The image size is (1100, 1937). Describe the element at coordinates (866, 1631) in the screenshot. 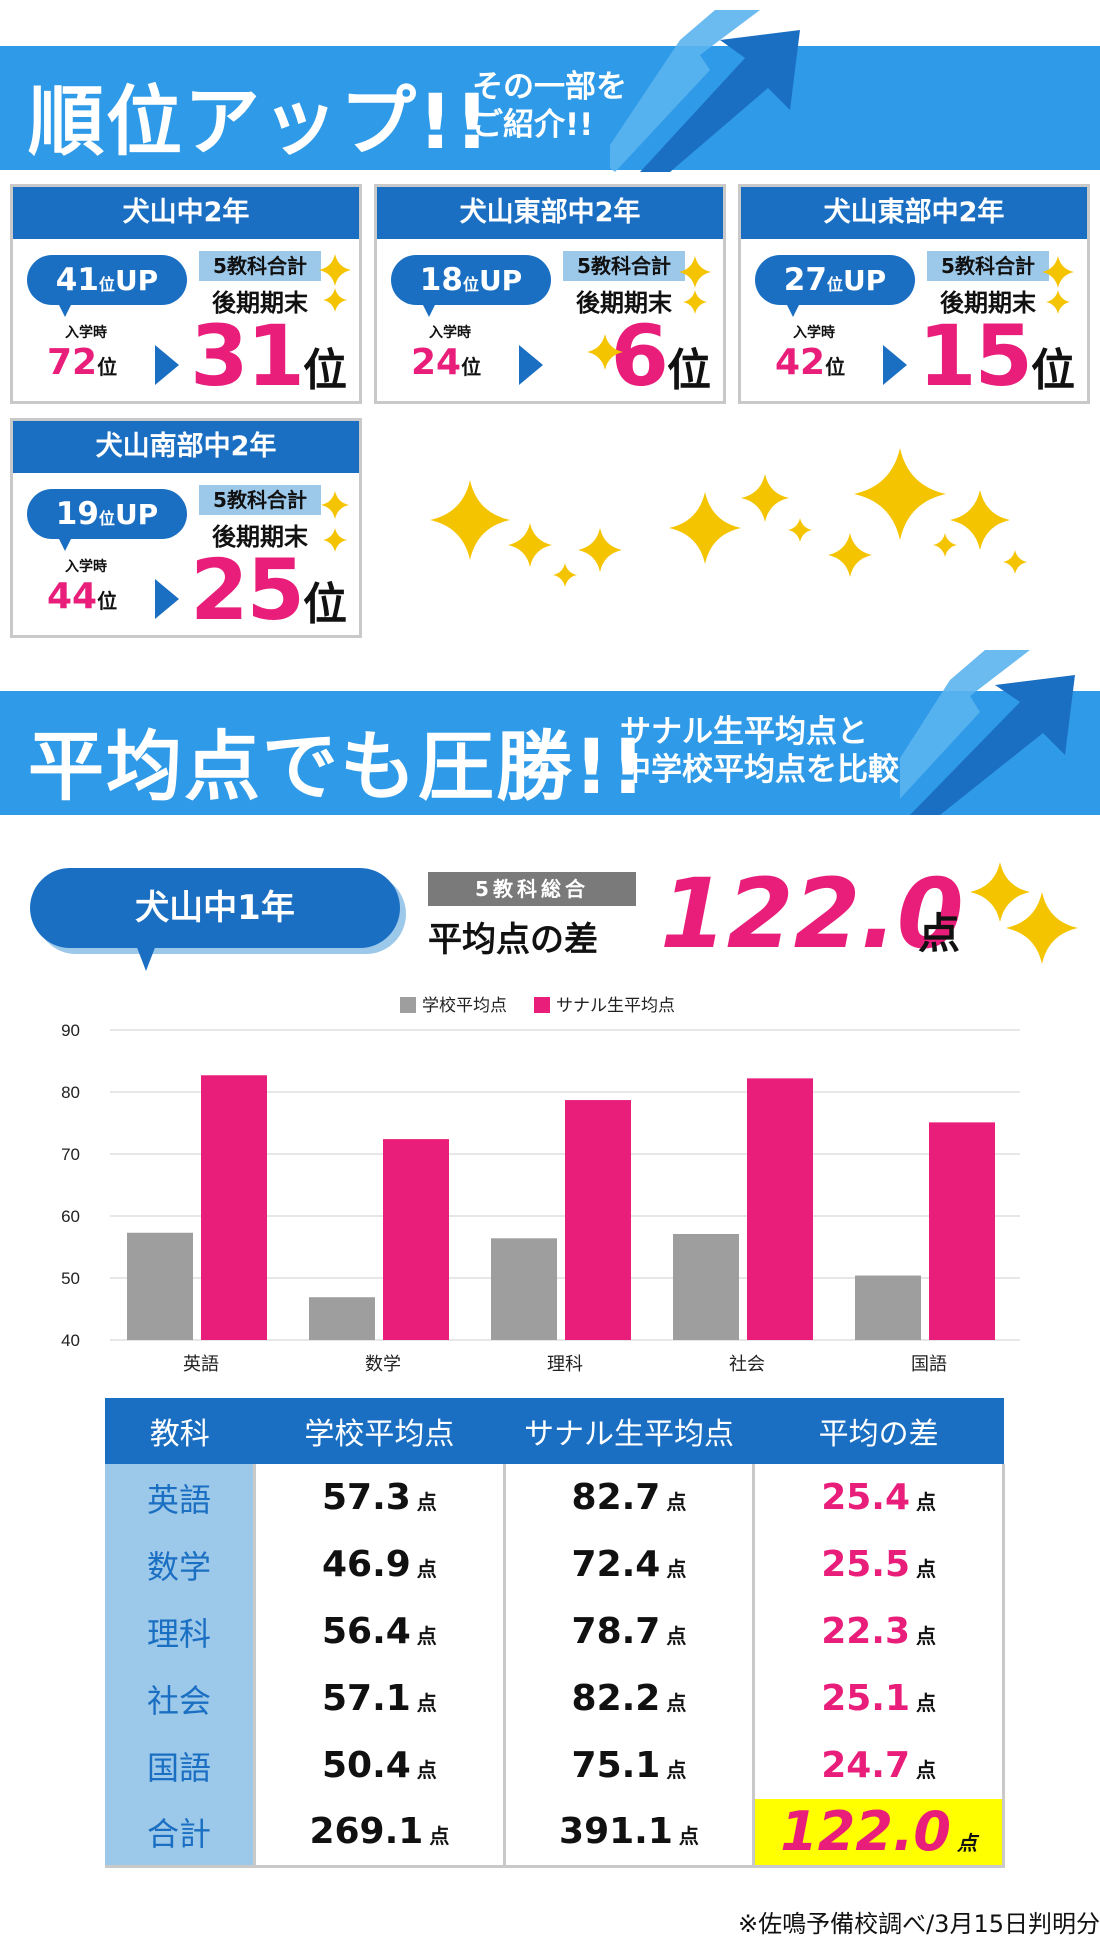

I see `difference-value: 22.3` at that location.